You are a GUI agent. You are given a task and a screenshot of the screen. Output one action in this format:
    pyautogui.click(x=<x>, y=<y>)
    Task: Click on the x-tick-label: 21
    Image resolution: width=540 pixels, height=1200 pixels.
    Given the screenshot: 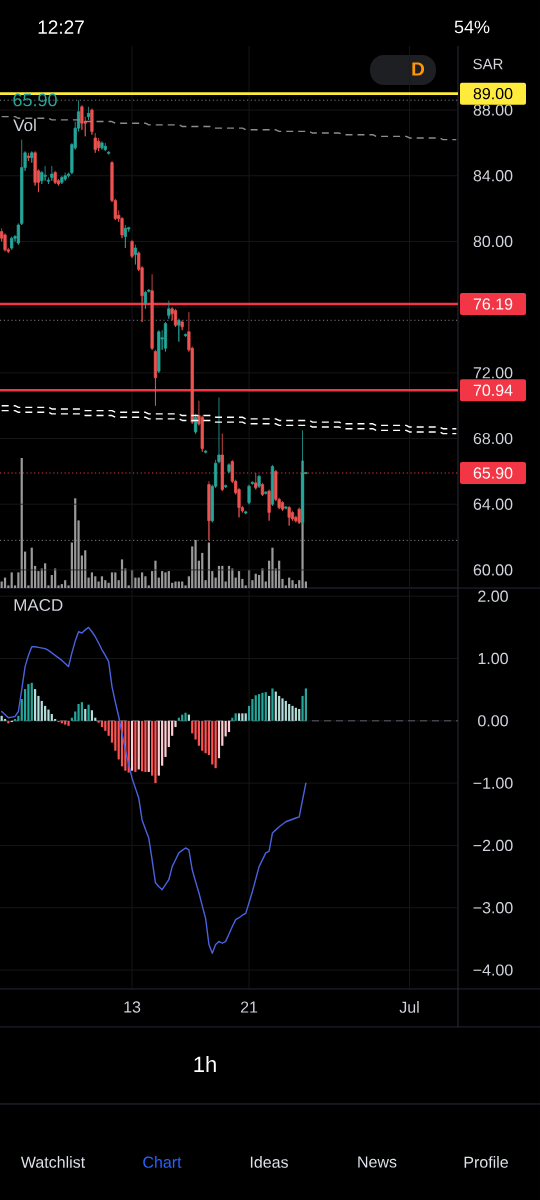 What is the action you would take?
    pyautogui.click(x=249, y=1007)
    